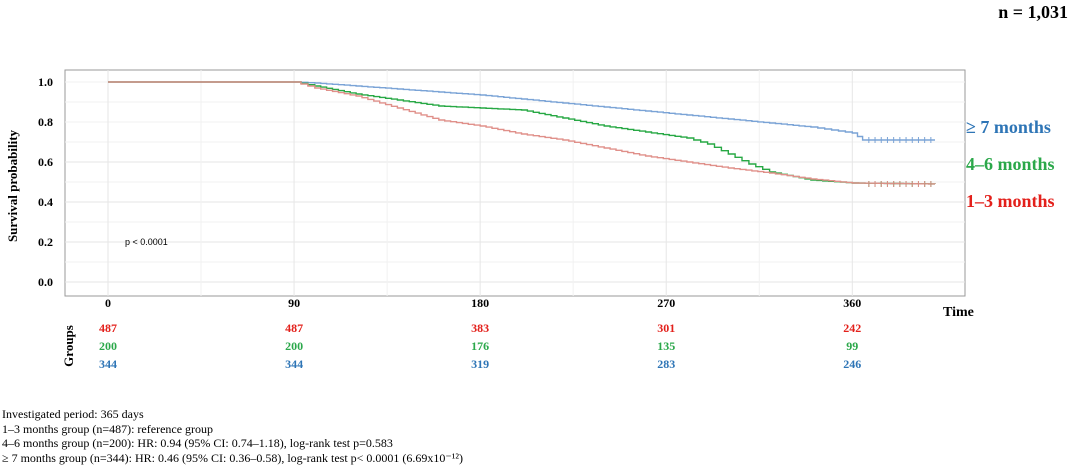  I want to click on risk-table-label: Groups, so click(68, 346).